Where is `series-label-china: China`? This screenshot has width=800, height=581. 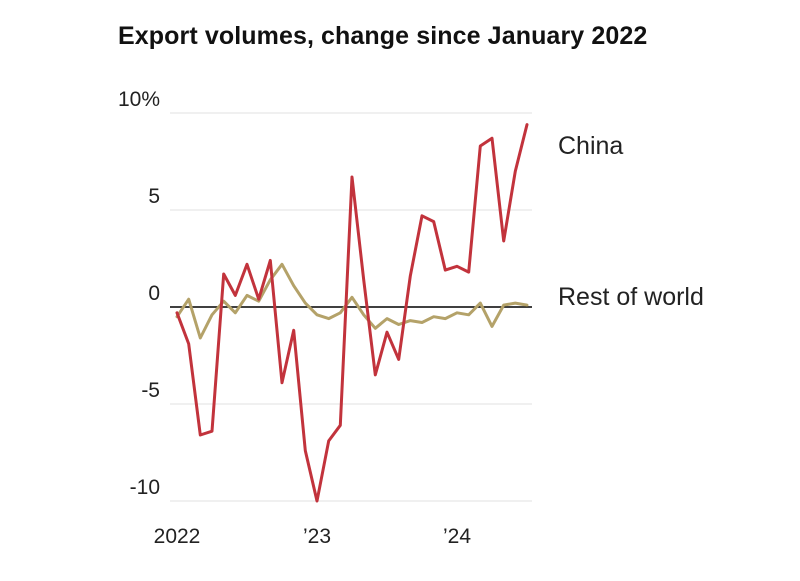
series-label-china: China is located at coordinates (591, 146).